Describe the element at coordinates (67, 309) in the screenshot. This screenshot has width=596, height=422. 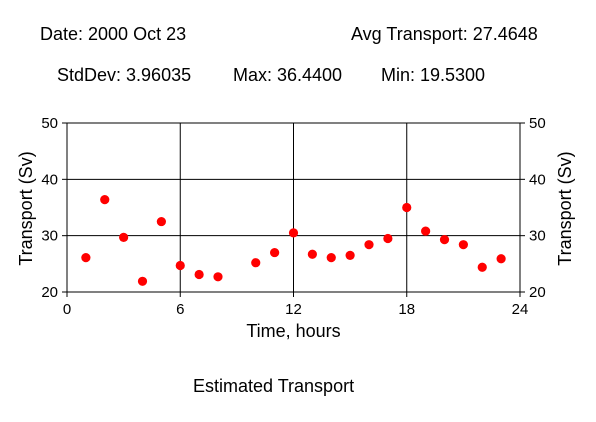
I see `x-tick-label: 0` at that location.